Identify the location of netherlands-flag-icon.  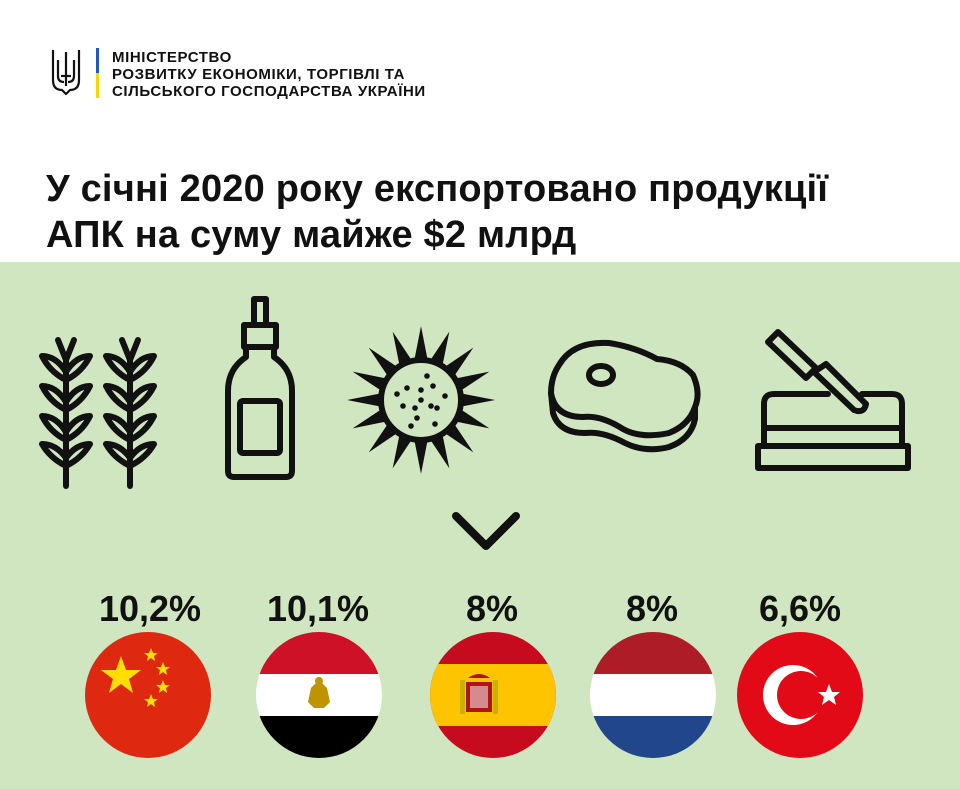
(653, 695).